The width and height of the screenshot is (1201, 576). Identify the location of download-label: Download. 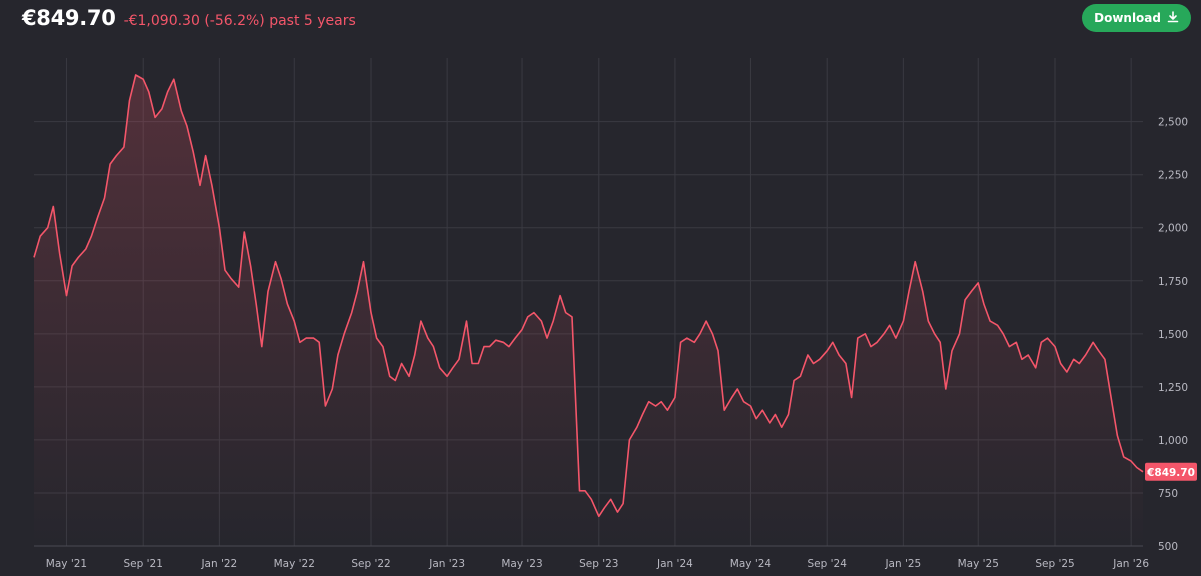
(1127, 18).